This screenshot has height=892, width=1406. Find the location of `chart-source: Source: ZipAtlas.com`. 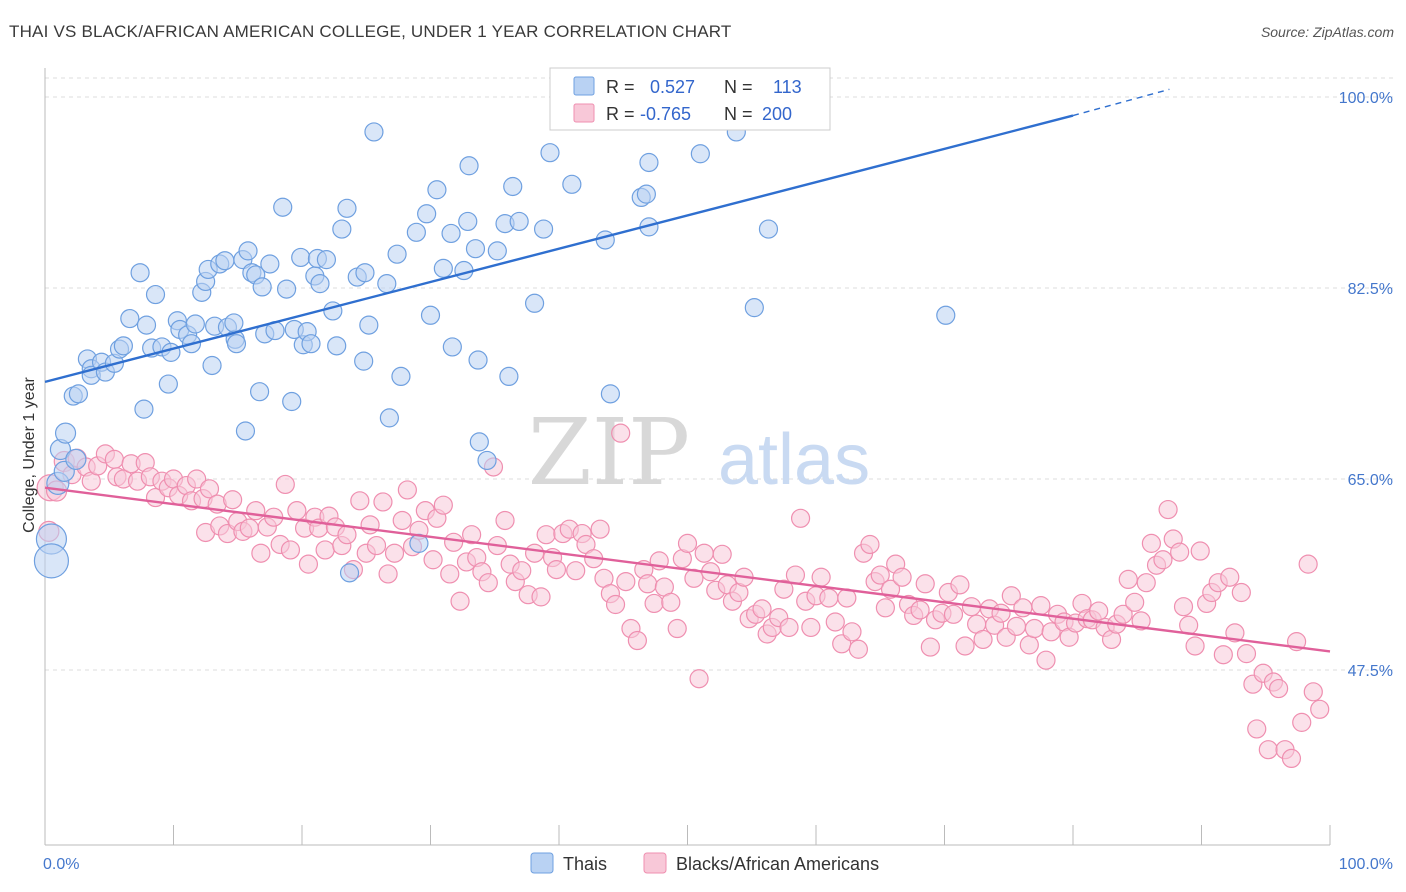

chart-source: Source: ZipAtlas.com is located at coordinates (1327, 32).